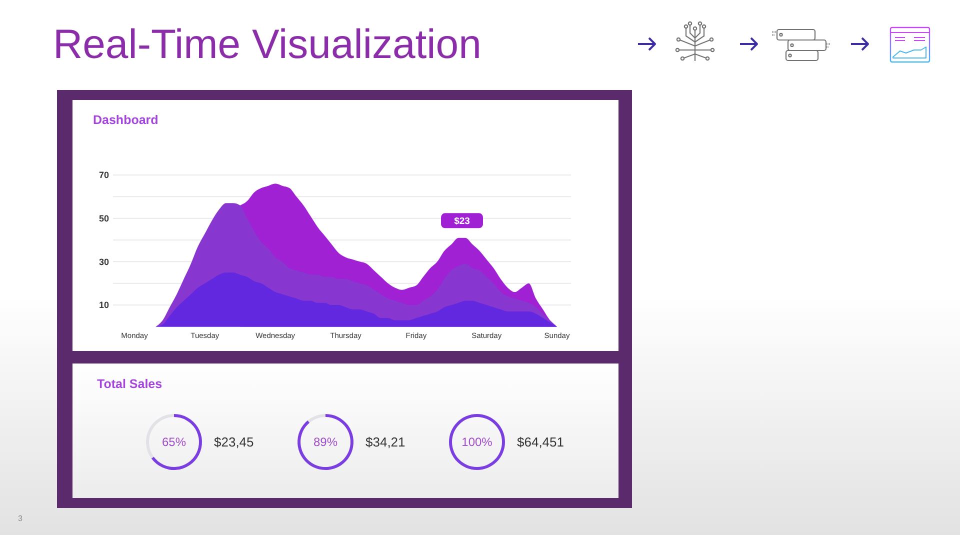  What do you see at coordinates (386, 442) in the screenshot?
I see `text: $34,21` at bounding box center [386, 442].